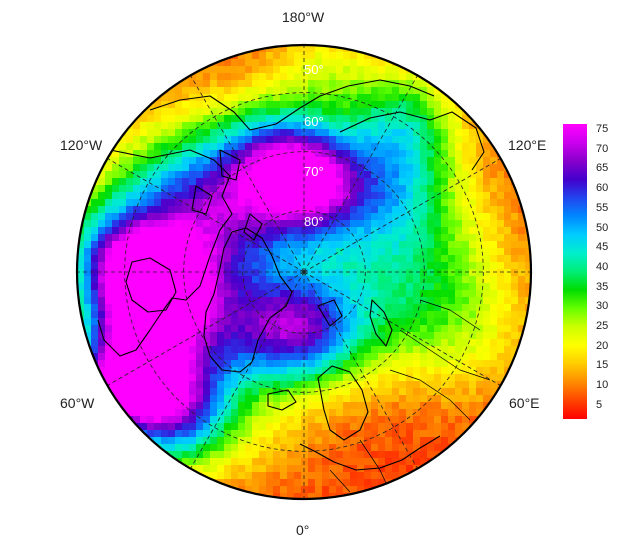 This screenshot has height=557, width=625. Describe the element at coordinates (314, 145) in the screenshot. I see `latitude-labels: 50° 60° 70° 80°` at that location.